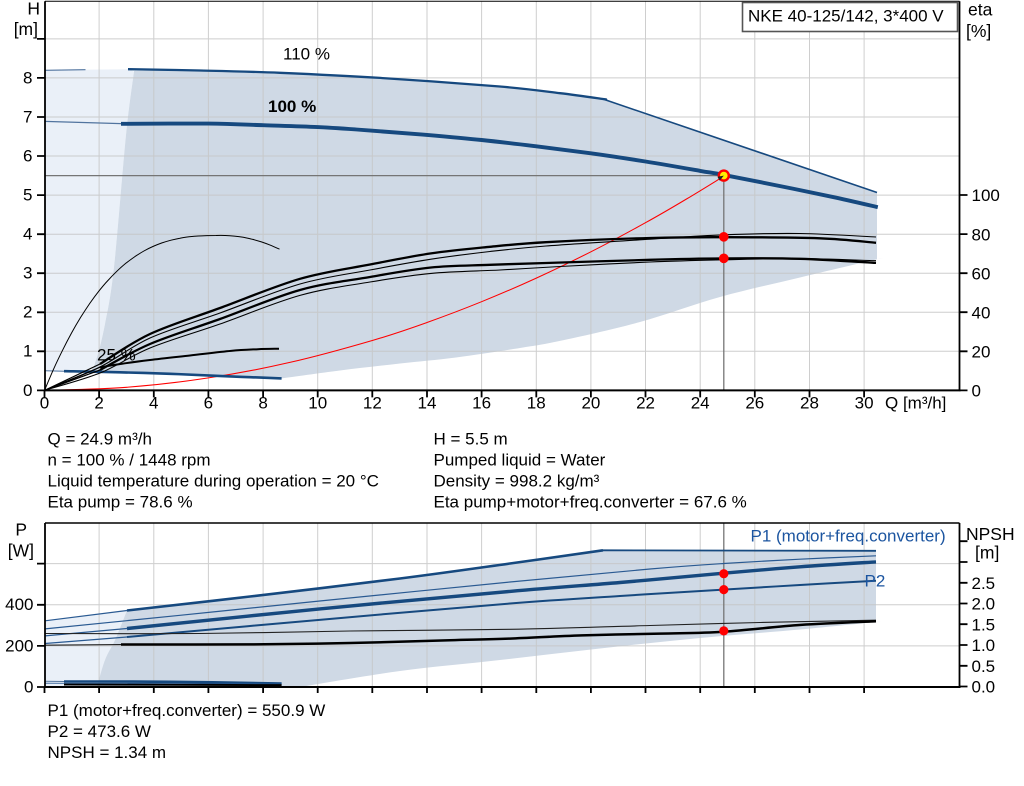 This screenshot has height=786, width=1024. I want to click on svg-text: 25 %, so click(116, 355).